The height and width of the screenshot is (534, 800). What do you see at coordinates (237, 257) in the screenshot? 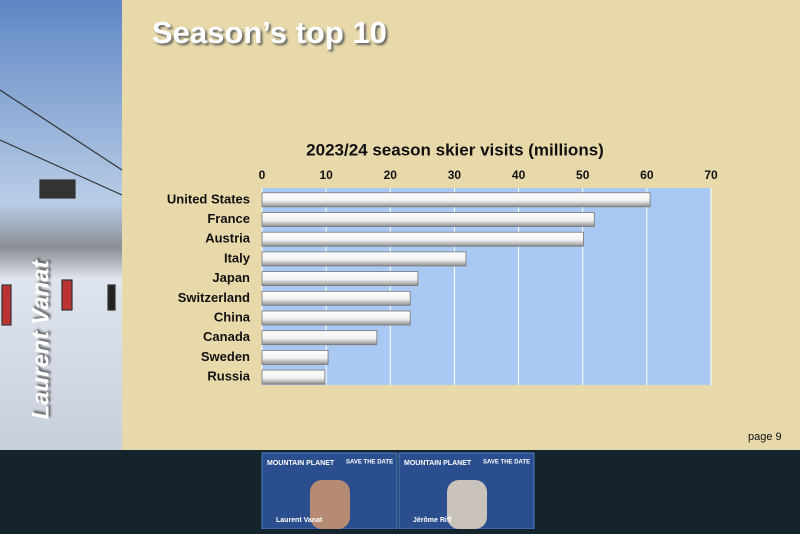
I see `y-tick-label: Italy` at bounding box center [237, 257].